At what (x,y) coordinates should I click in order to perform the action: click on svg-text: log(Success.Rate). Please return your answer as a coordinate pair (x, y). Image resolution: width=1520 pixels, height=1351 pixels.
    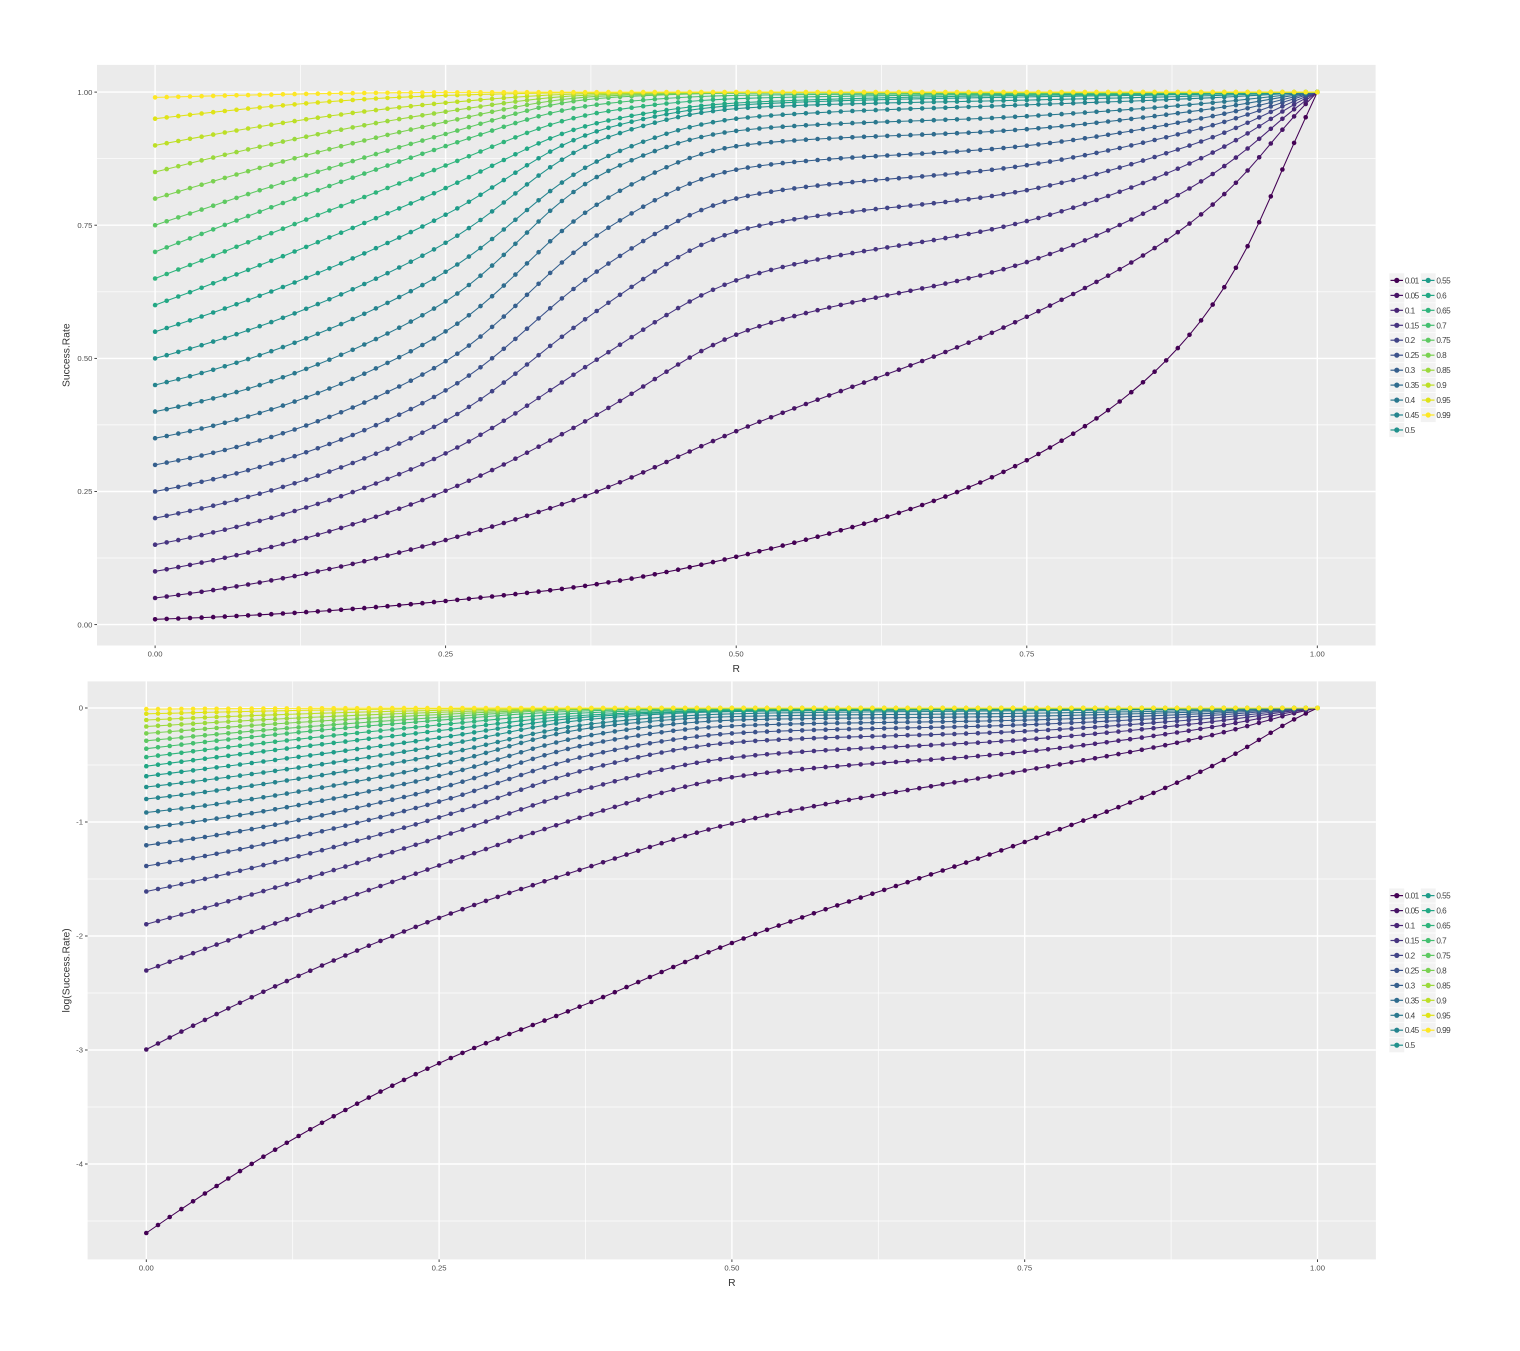
    Looking at the image, I should click on (67, 970).